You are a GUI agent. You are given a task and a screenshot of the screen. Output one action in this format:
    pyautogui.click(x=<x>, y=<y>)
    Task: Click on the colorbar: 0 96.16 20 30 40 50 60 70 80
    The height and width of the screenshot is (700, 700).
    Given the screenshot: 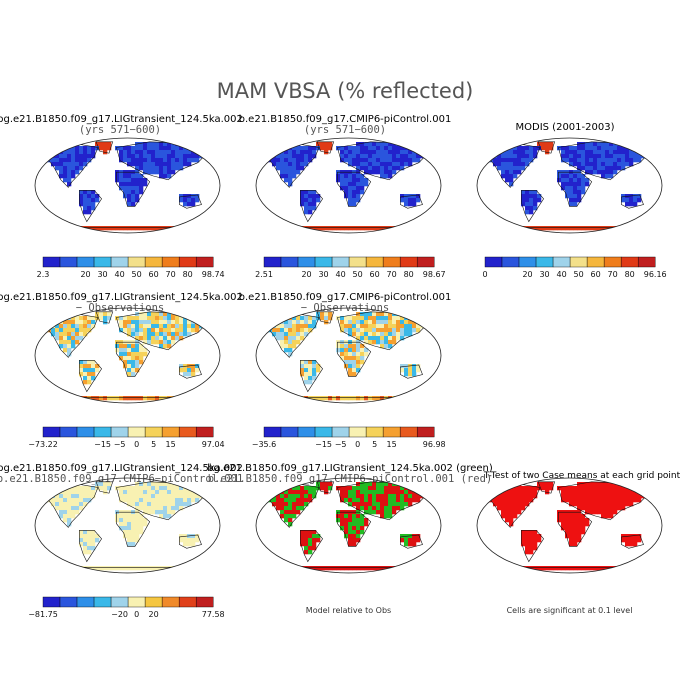 What is the action you would take?
    pyautogui.click(x=574, y=267)
    